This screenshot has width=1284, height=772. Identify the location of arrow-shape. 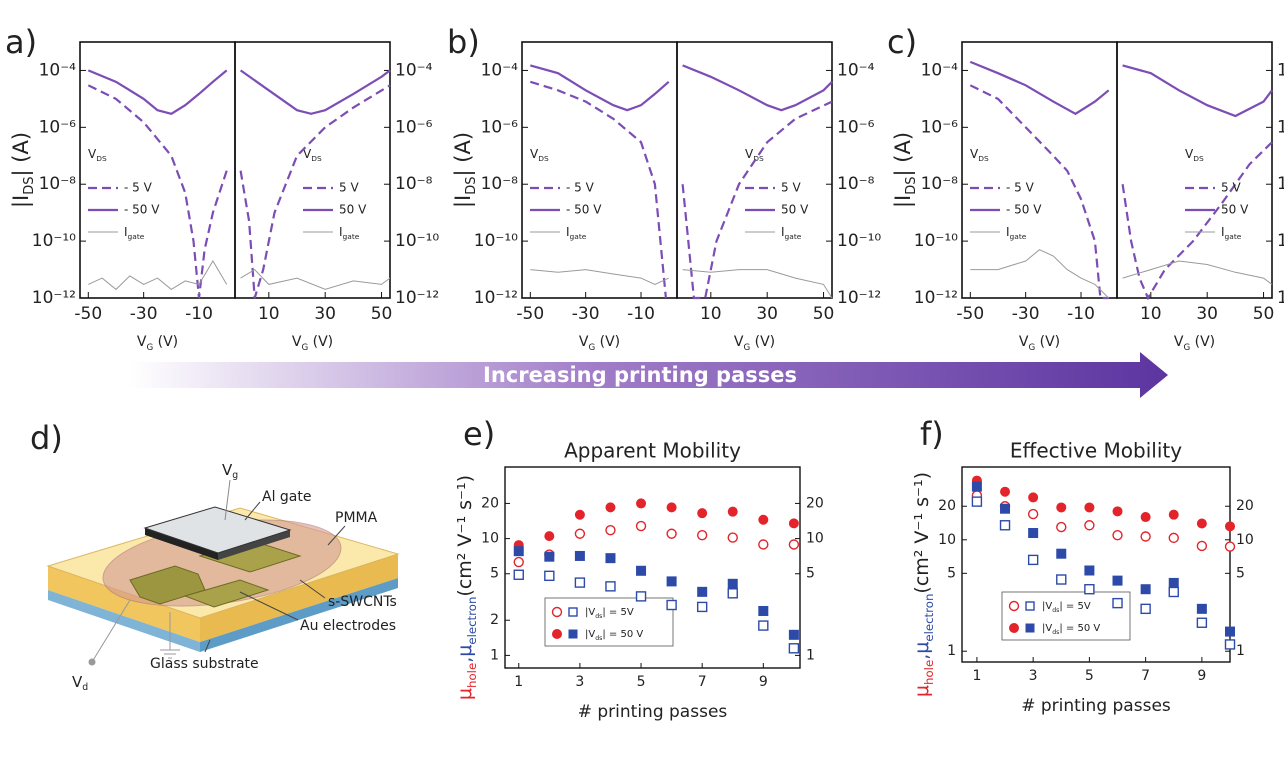
(649, 375).